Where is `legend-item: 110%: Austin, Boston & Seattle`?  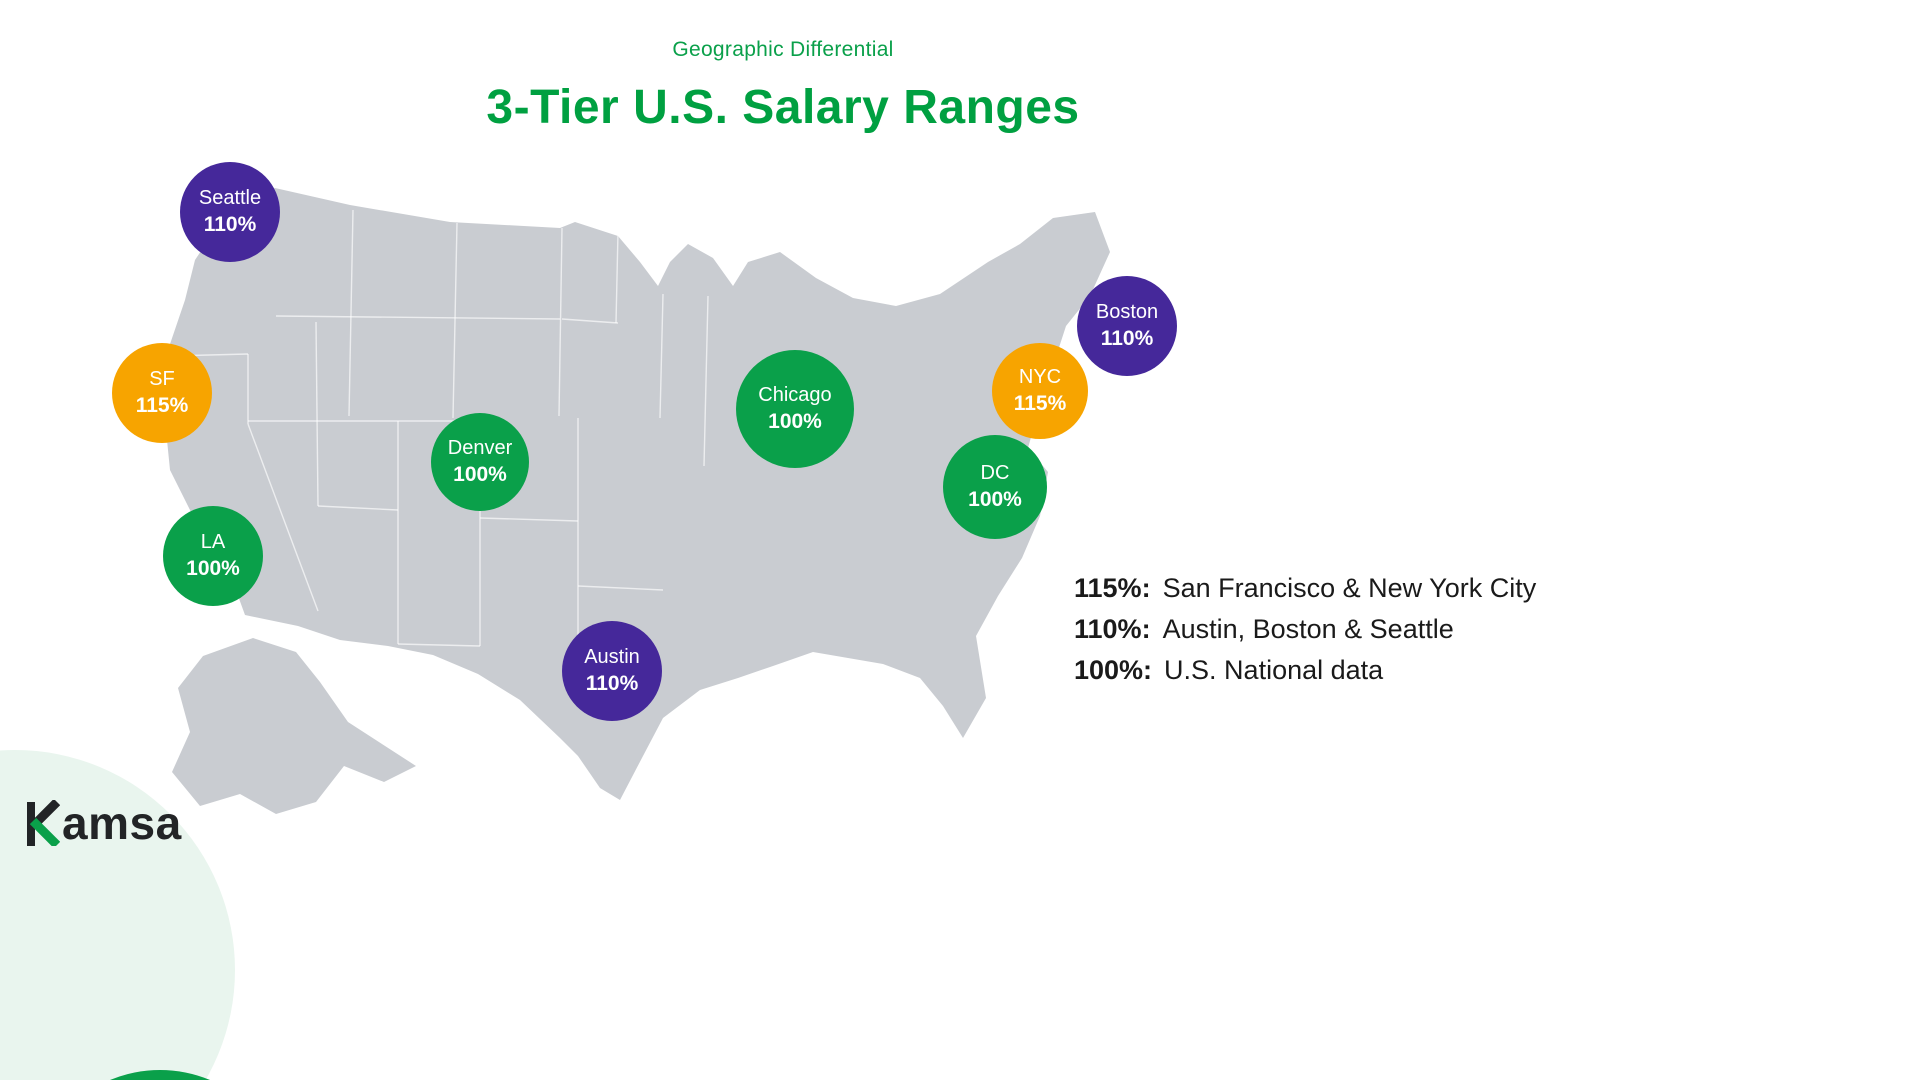
legend-item: 110%: Austin, Boston & Seattle is located at coordinates (1305, 629).